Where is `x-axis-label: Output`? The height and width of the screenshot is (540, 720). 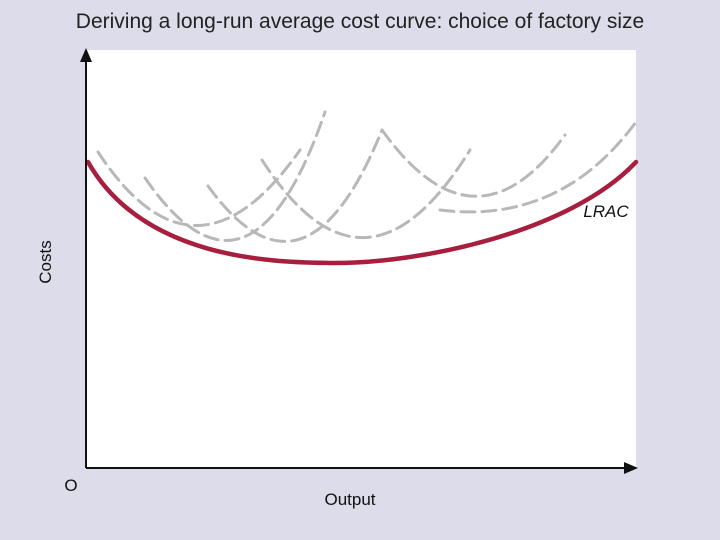
x-axis-label: Output is located at coordinates (350, 499).